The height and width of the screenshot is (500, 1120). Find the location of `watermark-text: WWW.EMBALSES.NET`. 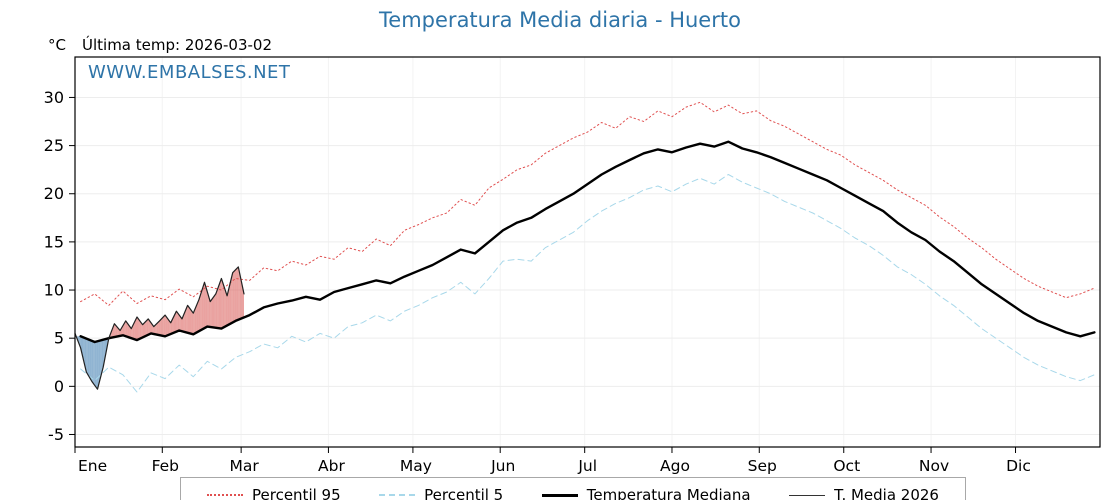

watermark-text: WWW.EMBALSES.NET is located at coordinates (189, 72).